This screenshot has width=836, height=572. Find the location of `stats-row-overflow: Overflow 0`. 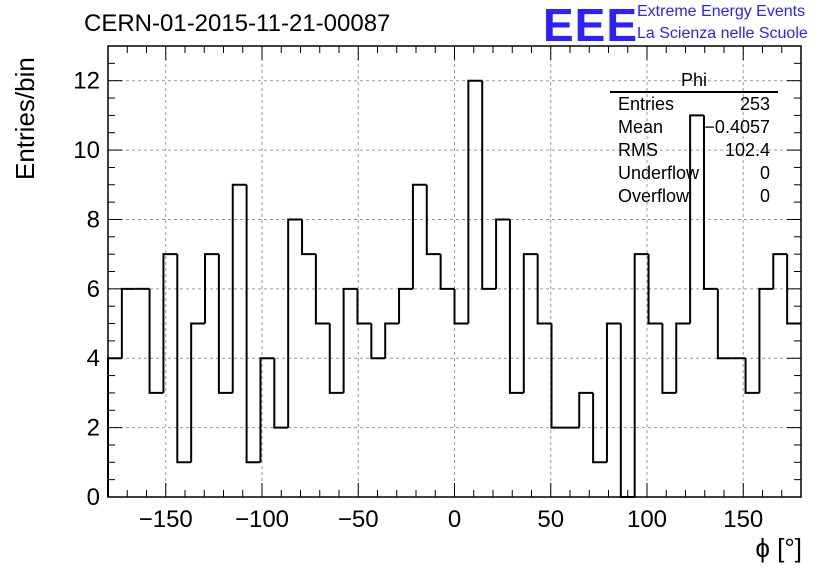

stats-row-overflow: Overflow 0 is located at coordinates (694, 196).